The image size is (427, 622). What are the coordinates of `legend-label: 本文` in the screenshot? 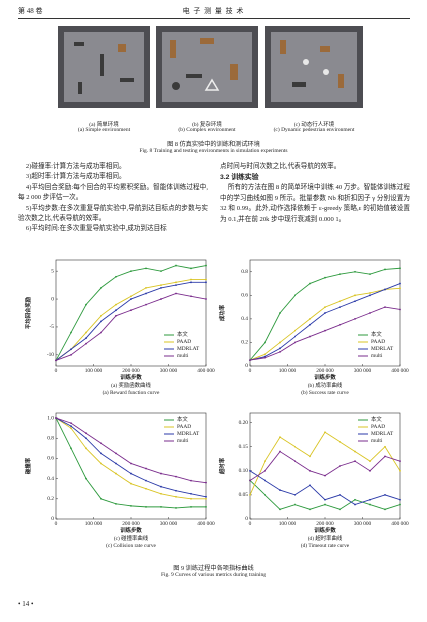 It's located at (376, 334).